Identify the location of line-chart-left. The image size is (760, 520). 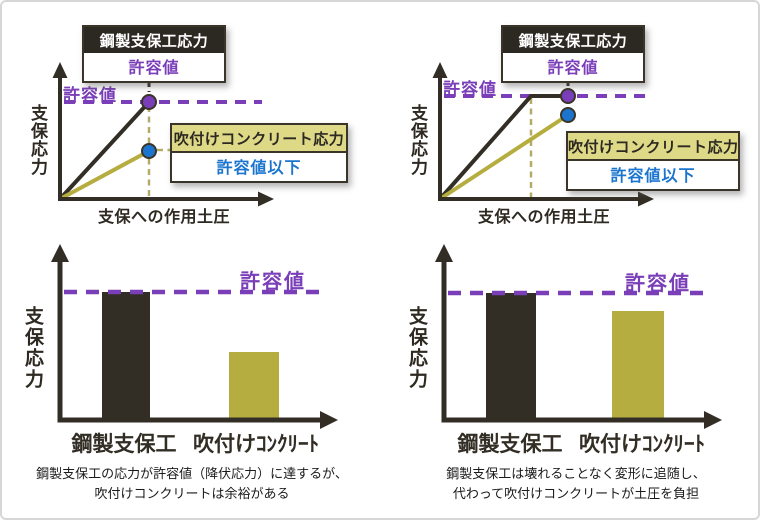
(163, 134).